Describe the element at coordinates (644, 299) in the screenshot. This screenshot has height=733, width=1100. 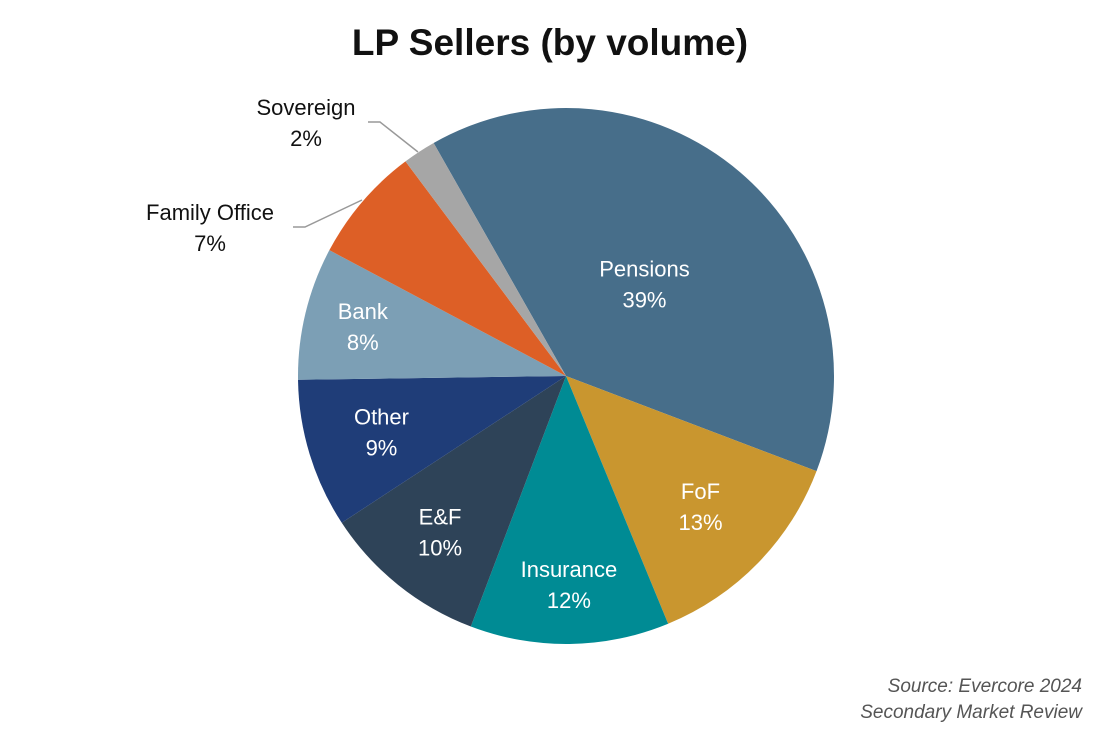
I see `data-label-value: 39%` at that location.